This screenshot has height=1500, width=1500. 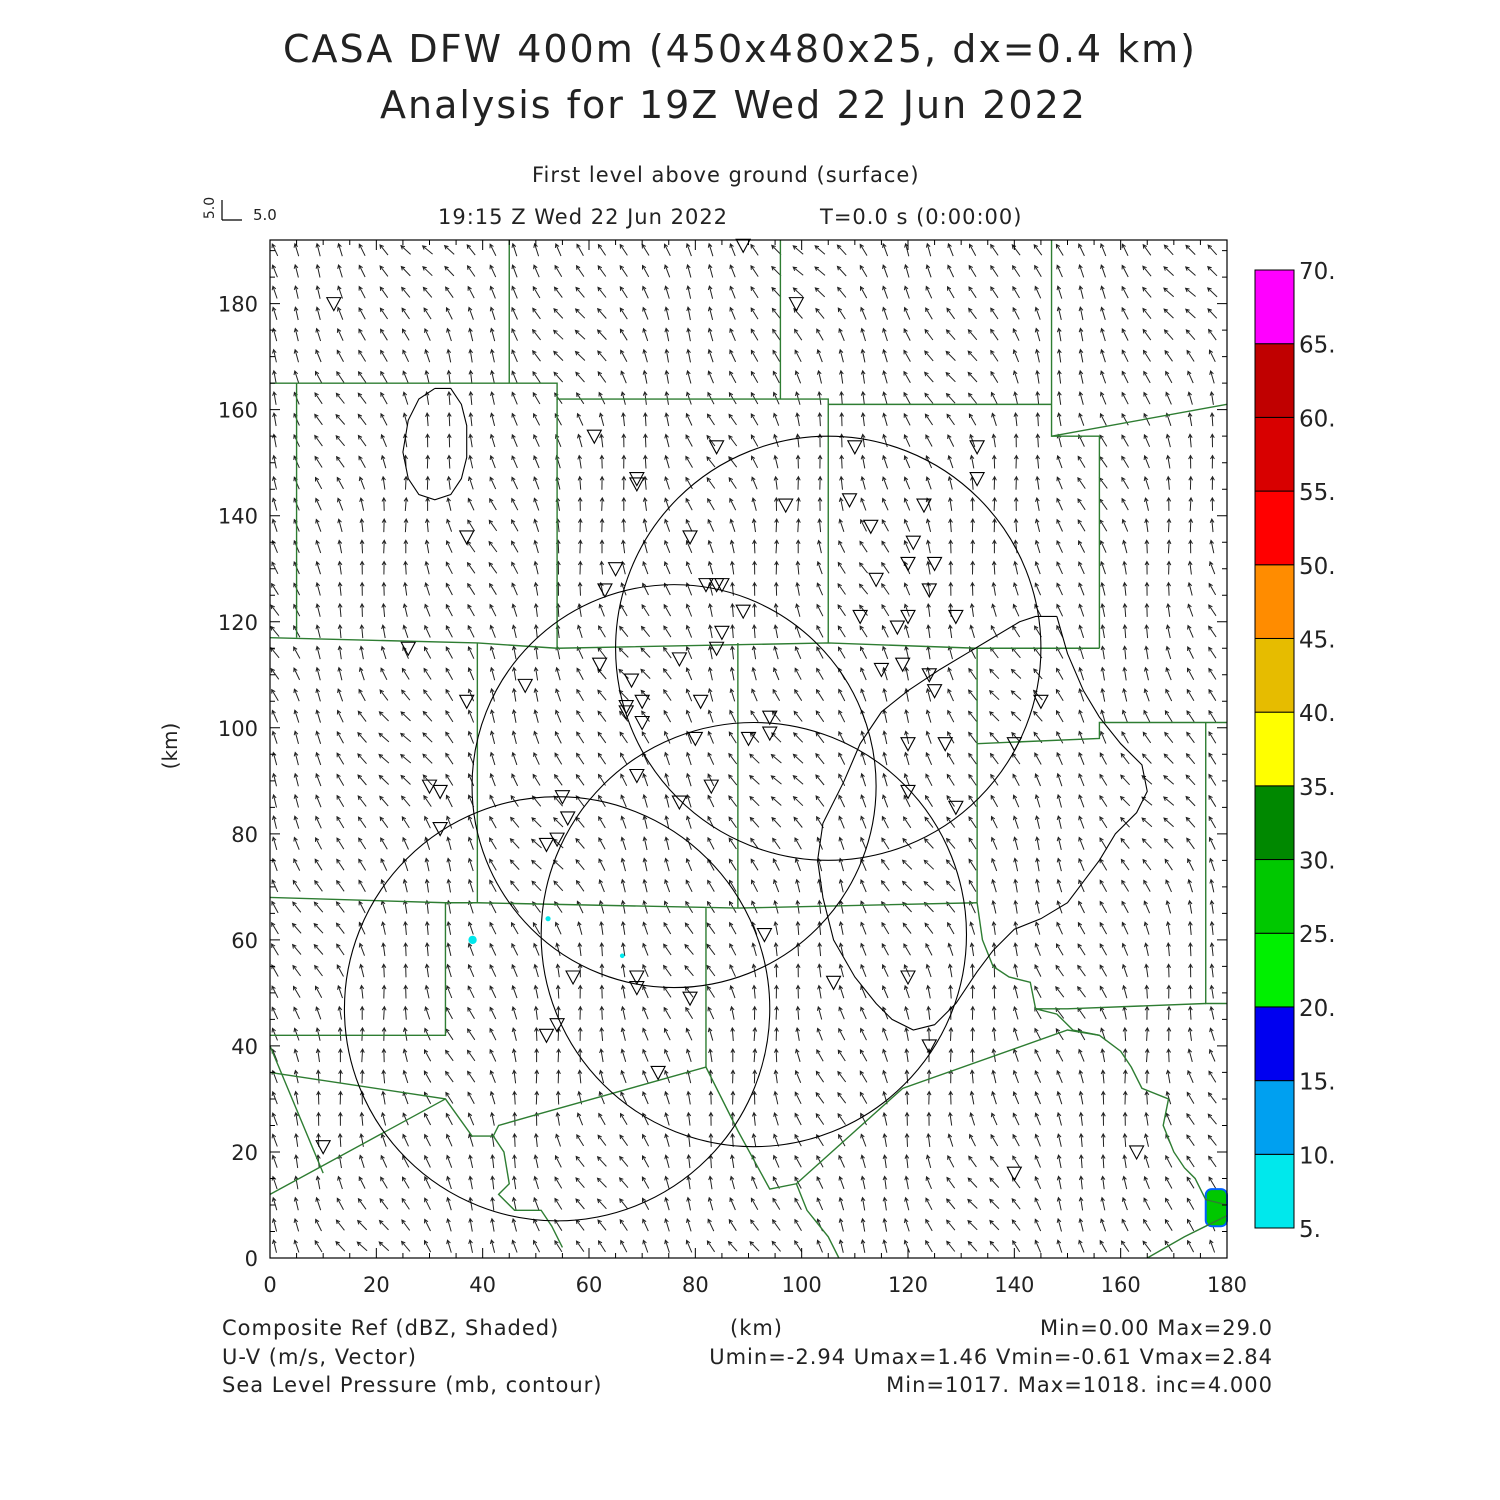 I want to click on x-tick-label: 160, so click(x=1121, y=1285).